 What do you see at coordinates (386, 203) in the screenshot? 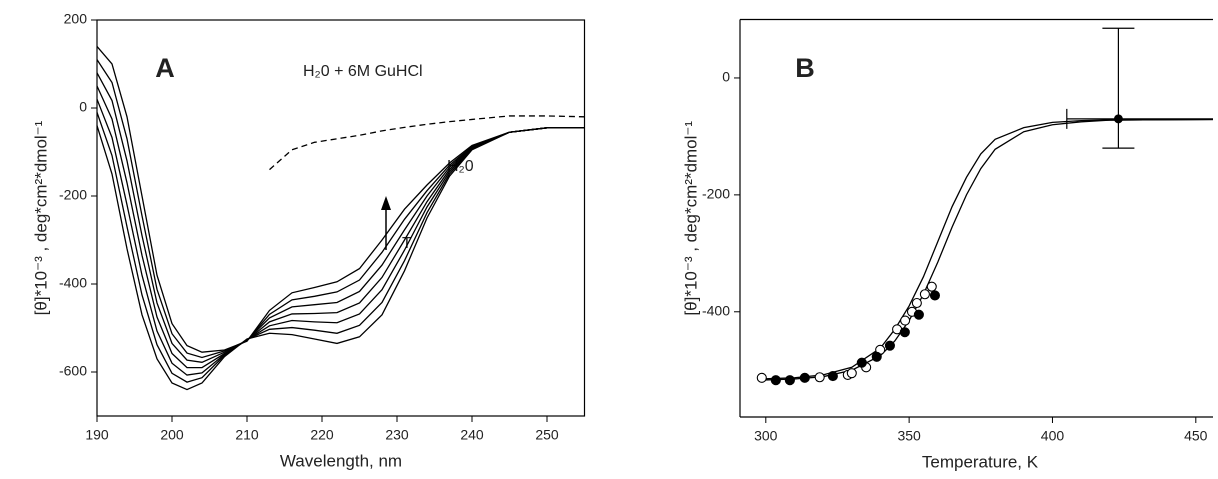
I see `arrow-head` at bounding box center [386, 203].